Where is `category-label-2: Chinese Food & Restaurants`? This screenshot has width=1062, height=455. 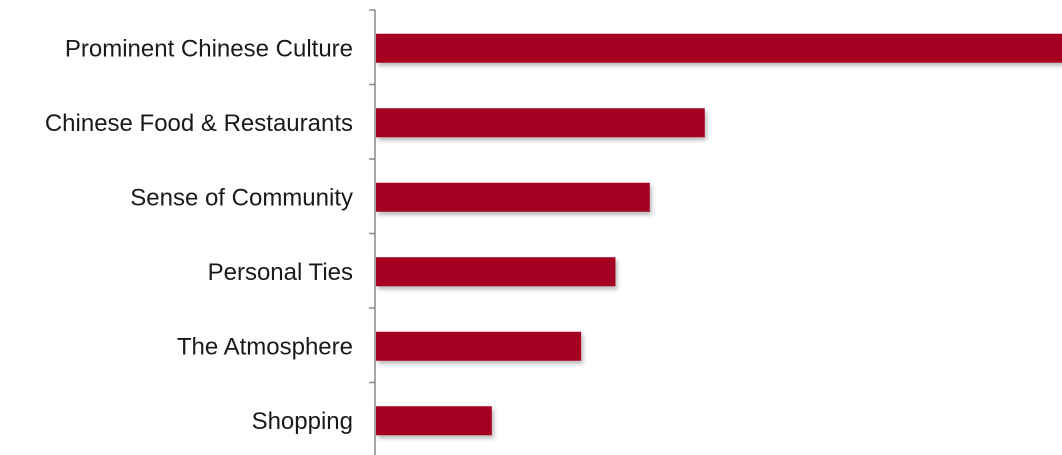 category-label-2: Chinese Food & Restaurants is located at coordinates (199, 123).